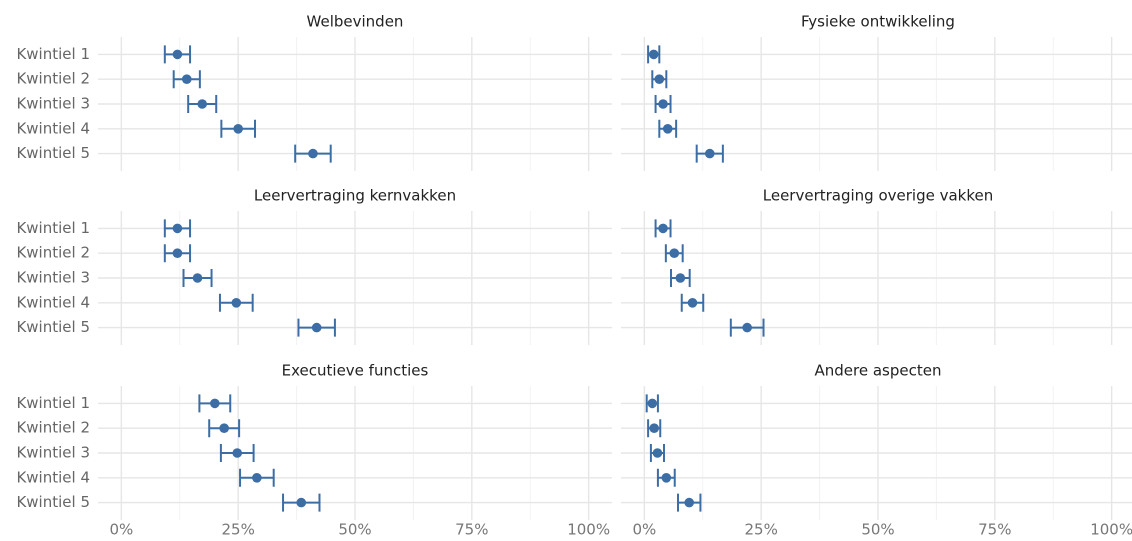 The image size is (1132, 541). What do you see at coordinates (878, 196) in the screenshot?
I see `panel-title: Leervertraging overige vakken` at bounding box center [878, 196].